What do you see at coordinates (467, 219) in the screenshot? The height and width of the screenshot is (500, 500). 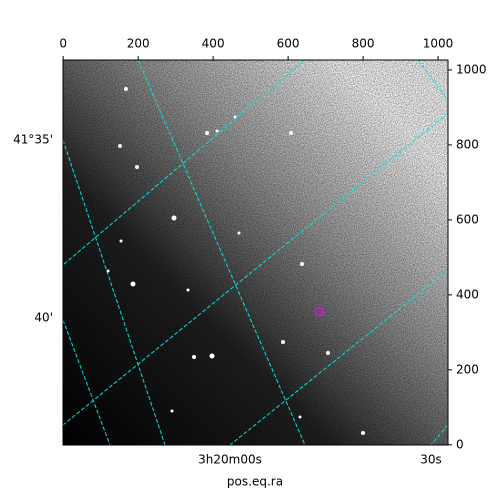 I see `y-tick-label: 600` at bounding box center [467, 219].